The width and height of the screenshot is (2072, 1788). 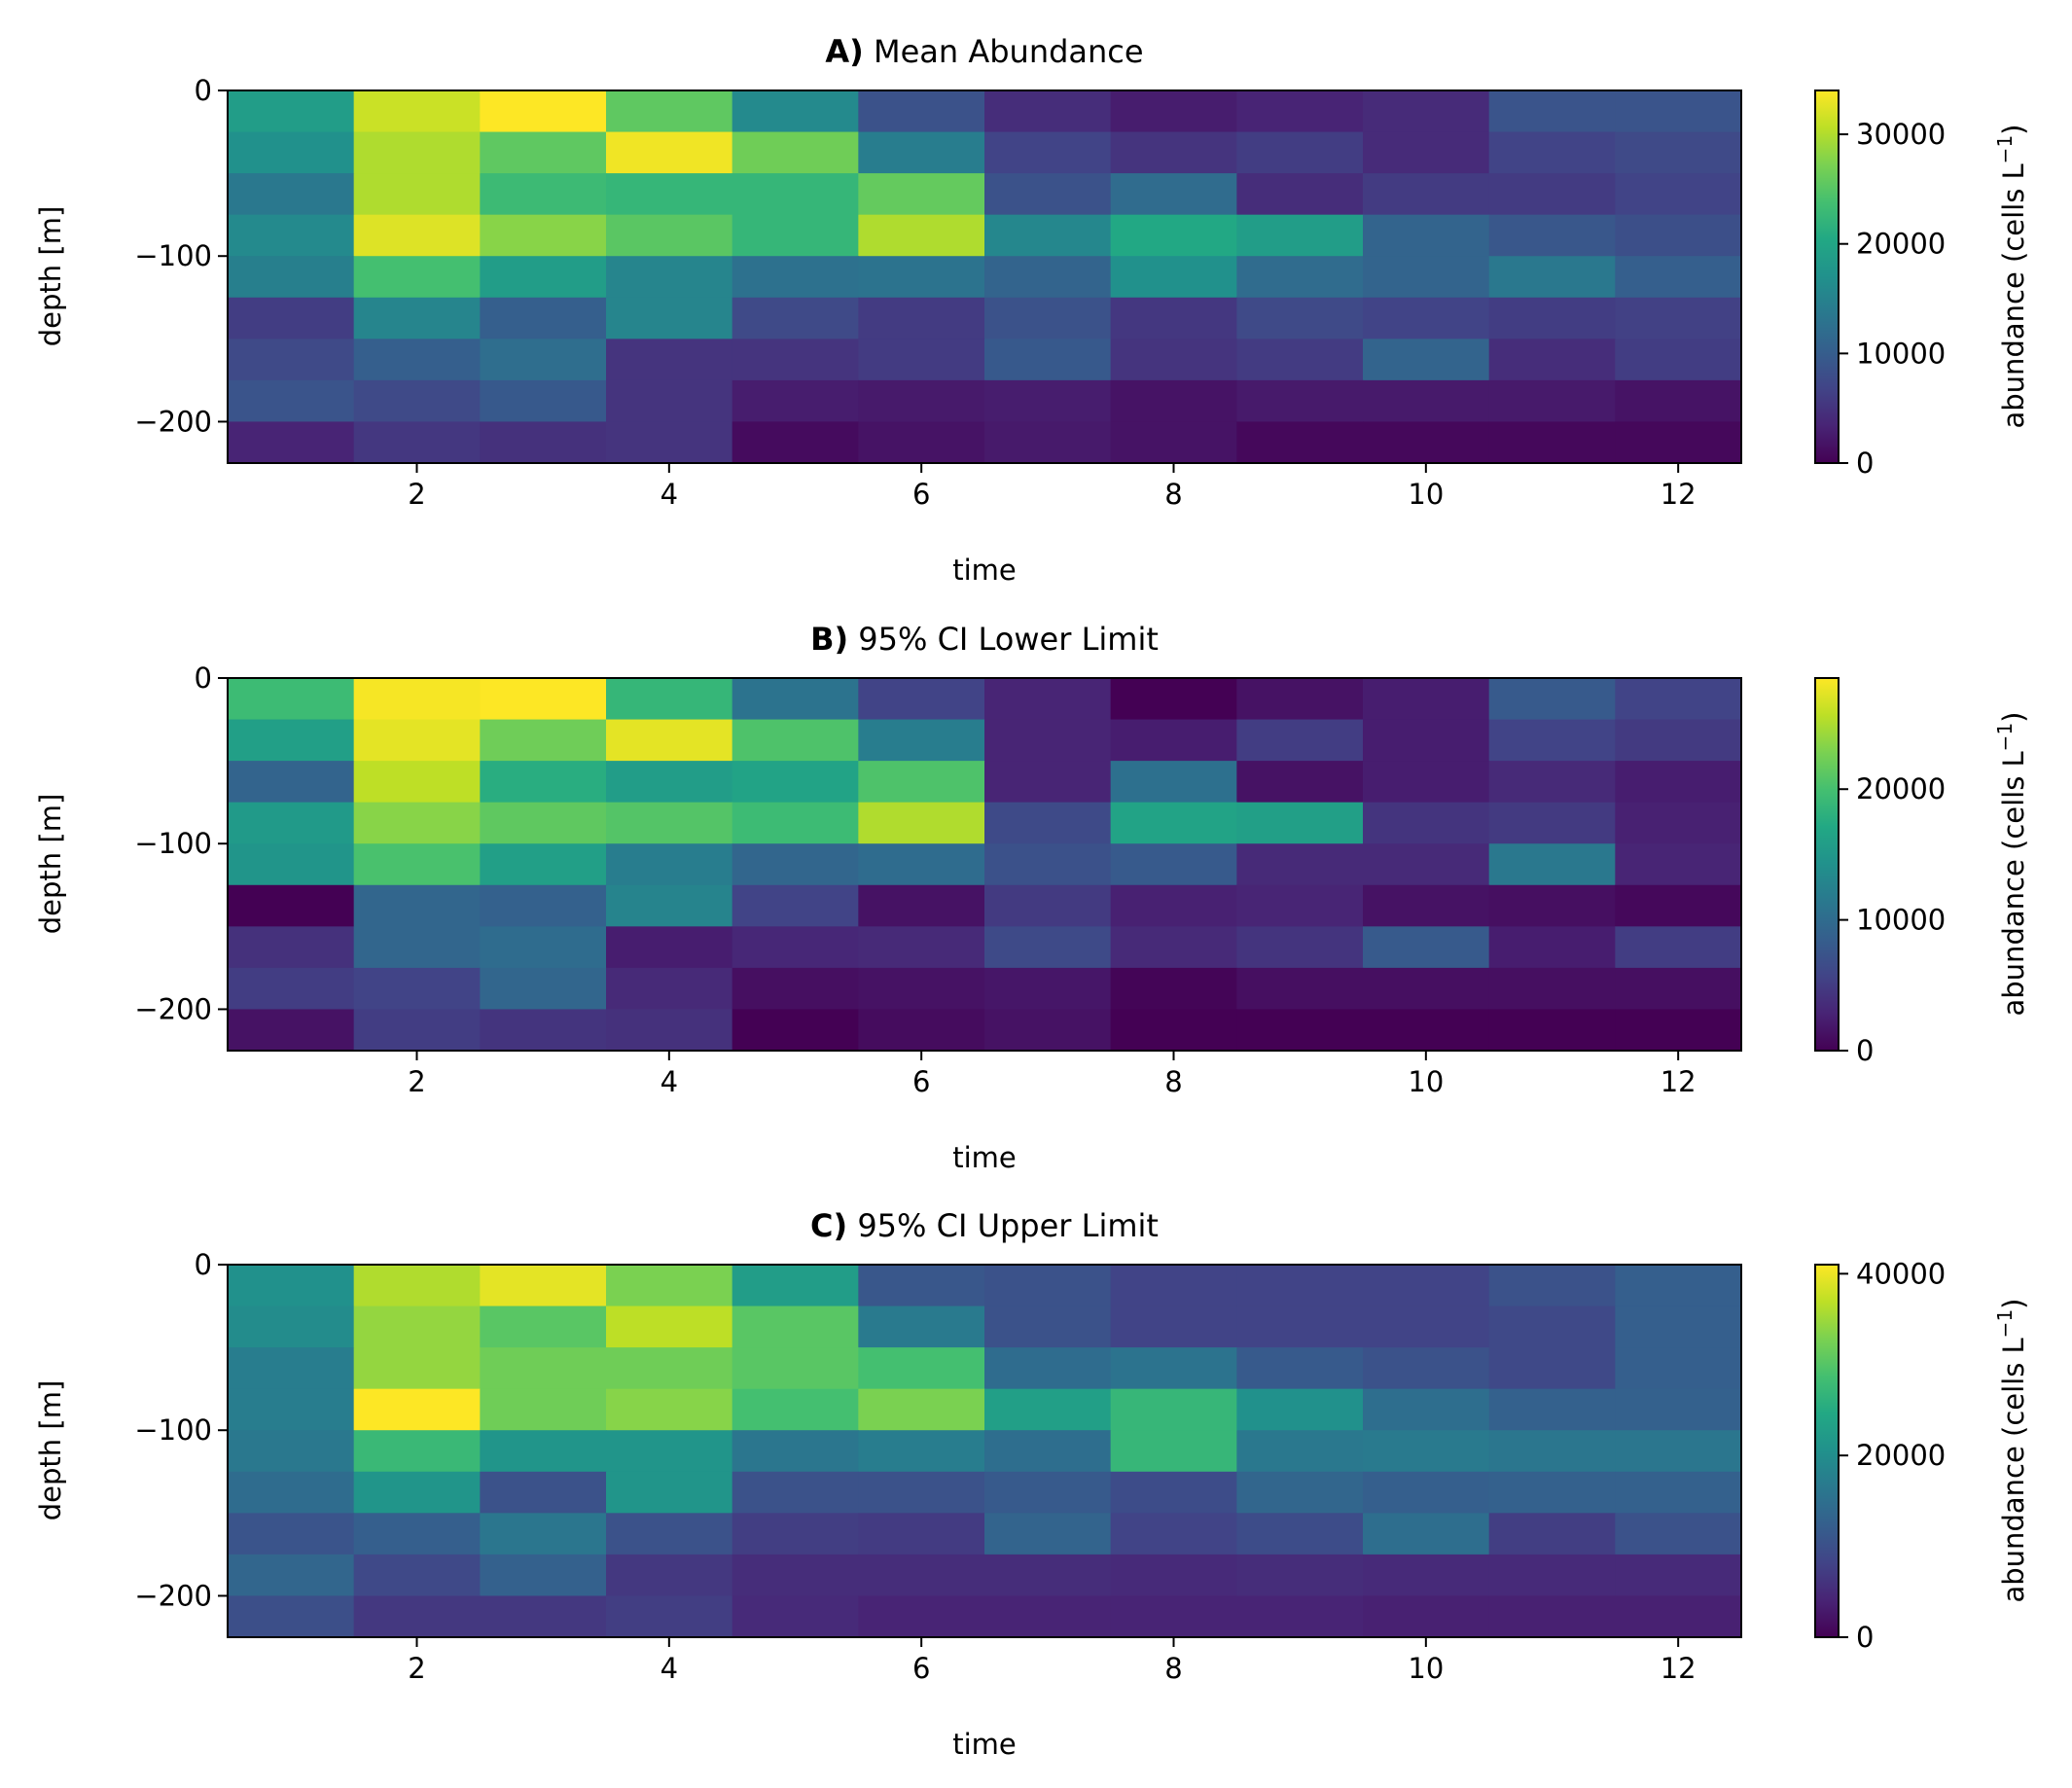 I want to click on panel-label: A), so click(x=844, y=51).